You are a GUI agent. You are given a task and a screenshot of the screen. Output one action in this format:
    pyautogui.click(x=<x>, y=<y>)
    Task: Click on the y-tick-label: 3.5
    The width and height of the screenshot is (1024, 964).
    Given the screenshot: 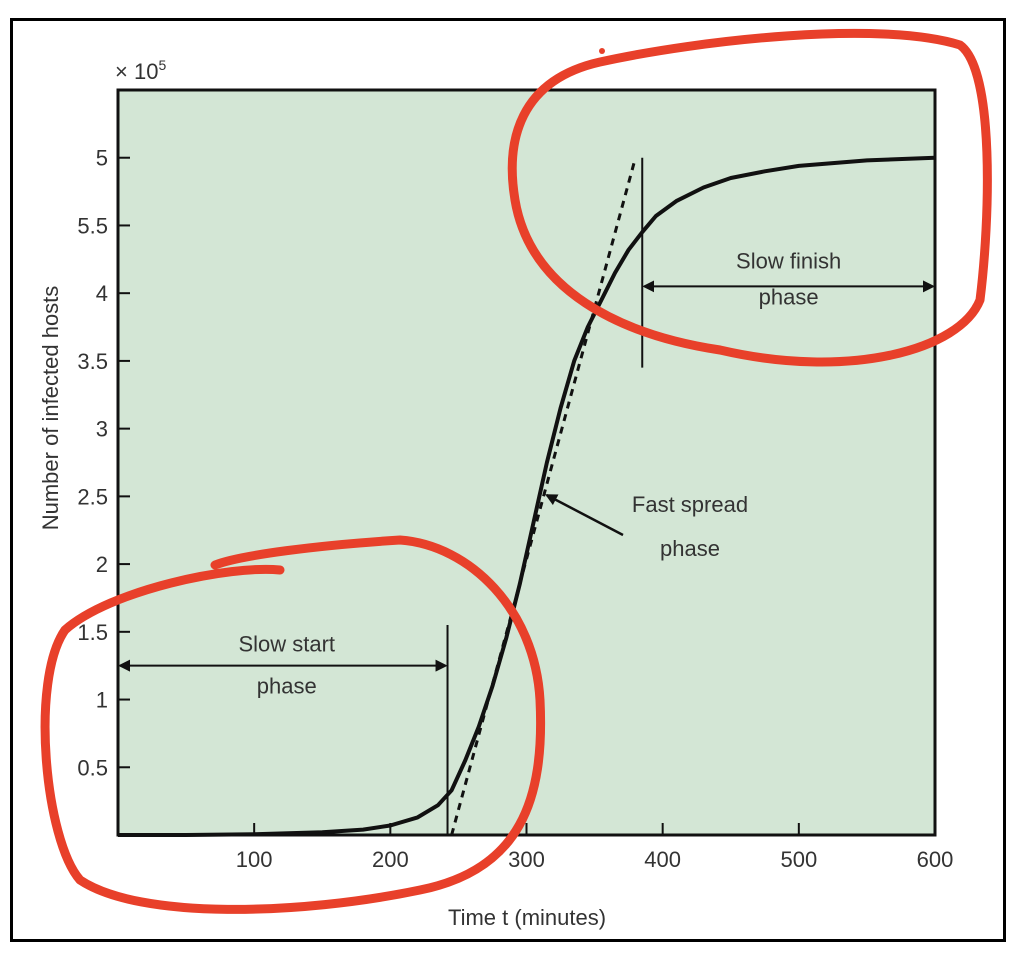 What is the action you would take?
    pyautogui.click(x=92, y=361)
    